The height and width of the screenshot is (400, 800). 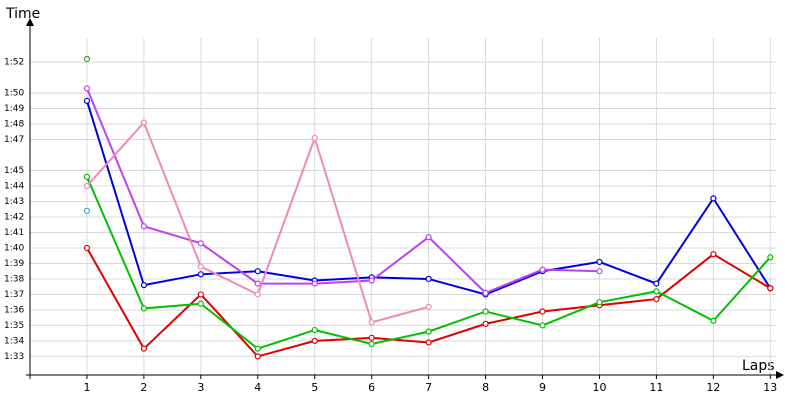 I want to click on y-tick-label: 1:44, so click(x=14, y=187).